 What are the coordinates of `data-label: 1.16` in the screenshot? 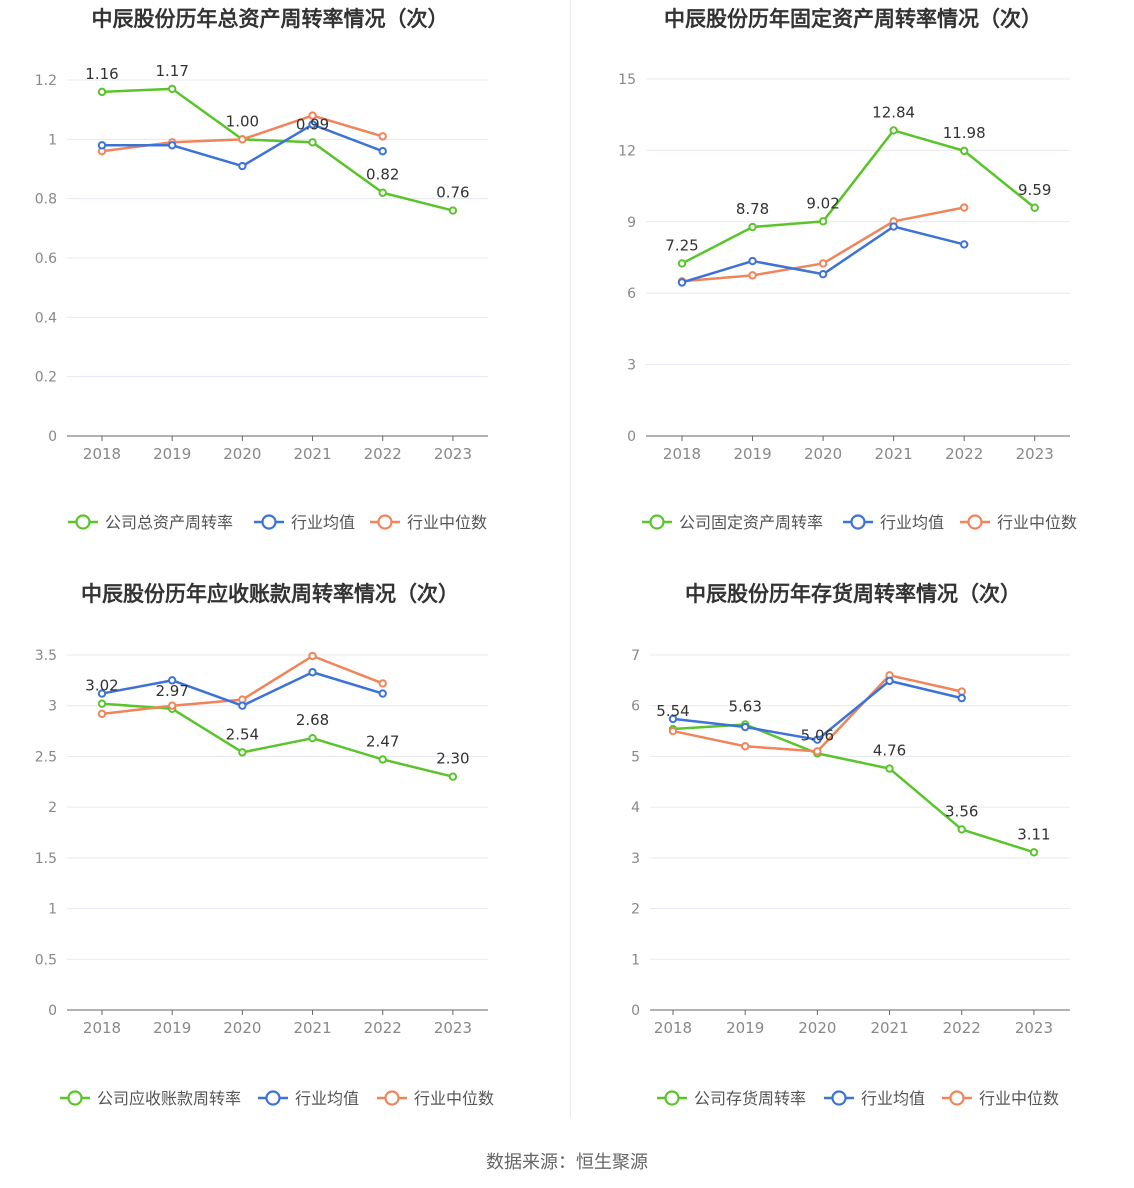 It's located at (101, 74).